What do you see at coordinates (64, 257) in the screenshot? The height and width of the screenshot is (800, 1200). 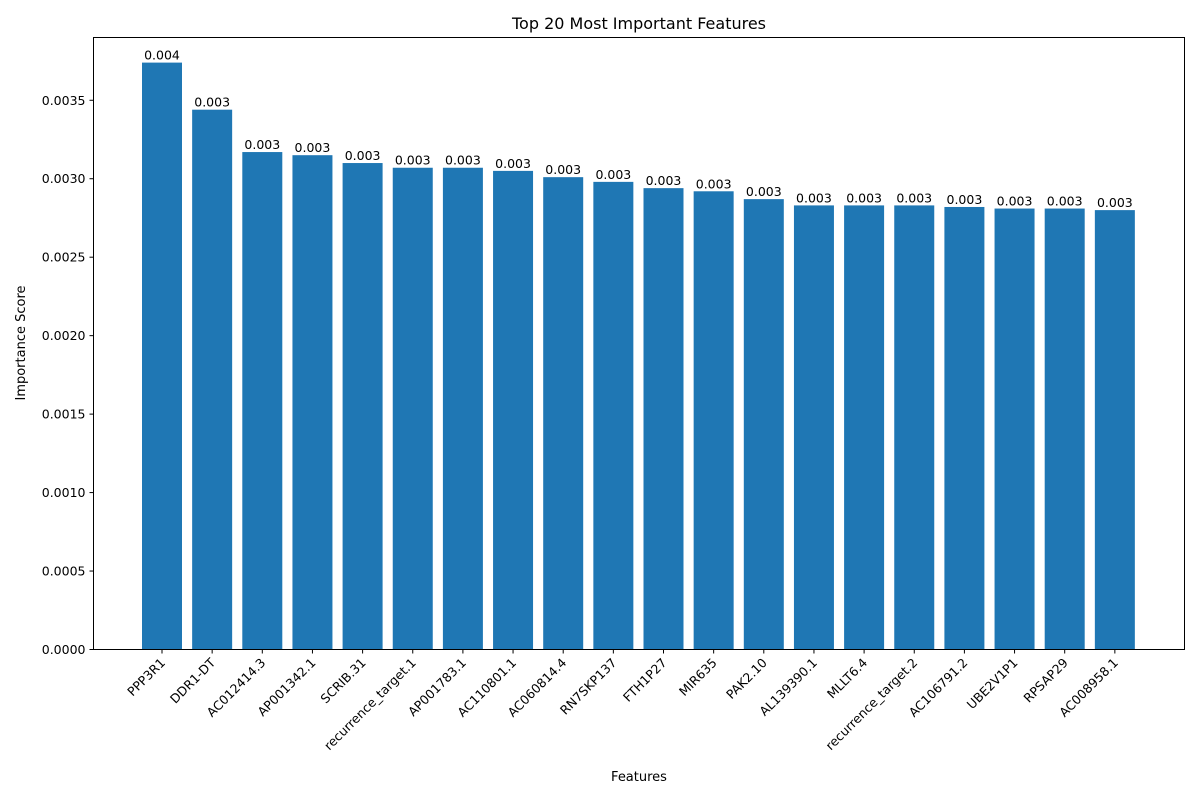 I see `y-tick-label-5: 0.0025` at bounding box center [64, 257].